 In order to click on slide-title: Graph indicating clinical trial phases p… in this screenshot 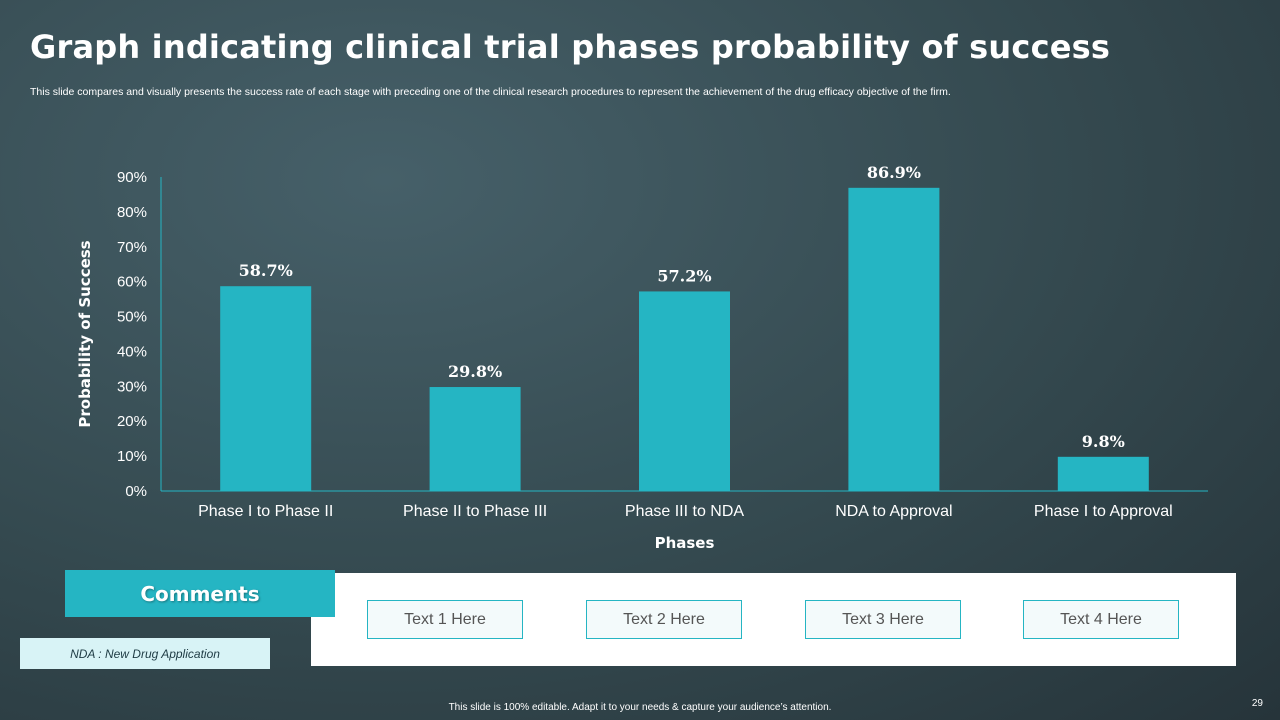, I will do `click(570, 47)`.